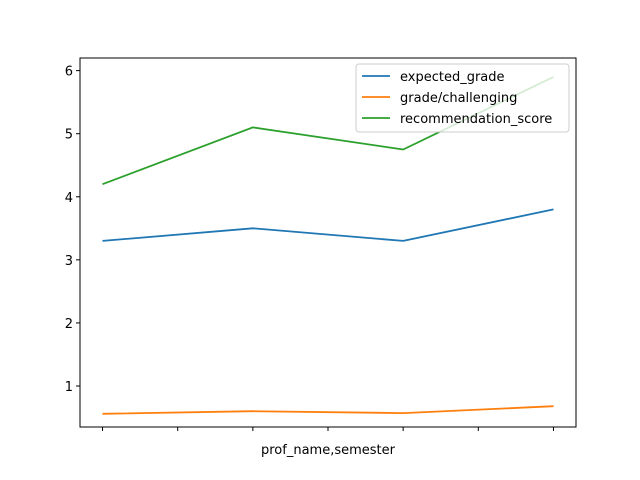 The image size is (640, 480). Describe the element at coordinates (452, 77) in the screenshot. I see `legend-label: expected_grade` at that location.